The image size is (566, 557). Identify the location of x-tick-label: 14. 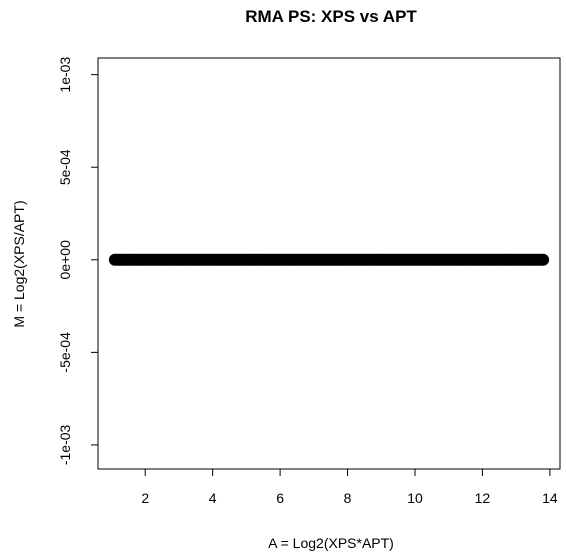
(550, 498).